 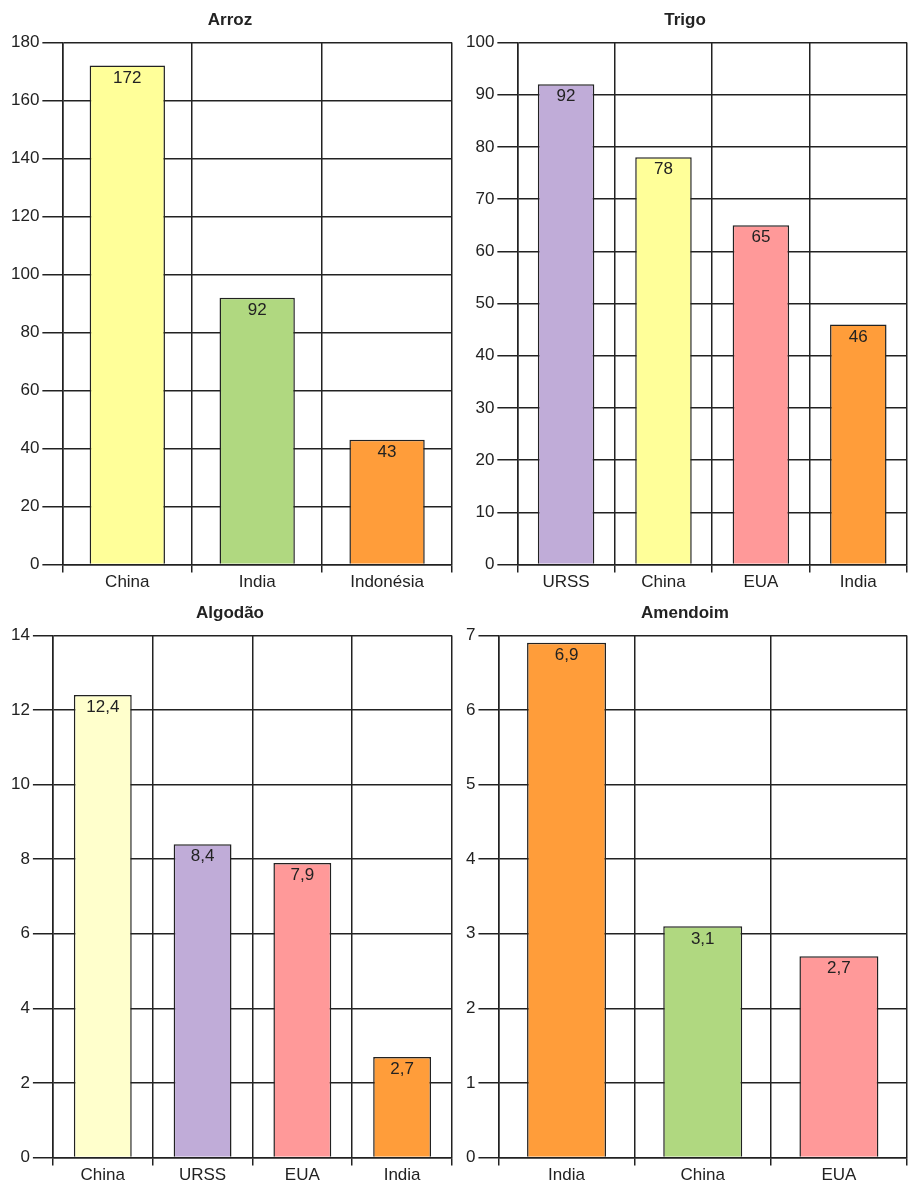 What do you see at coordinates (470, 784) in the screenshot?
I see `y-tick-label: 5` at bounding box center [470, 784].